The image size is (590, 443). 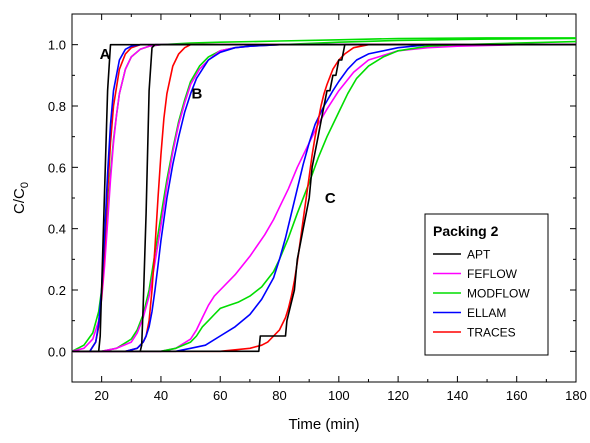 I want to click on legend-label-ellam: ELLAM, so click(x=486, y=313).